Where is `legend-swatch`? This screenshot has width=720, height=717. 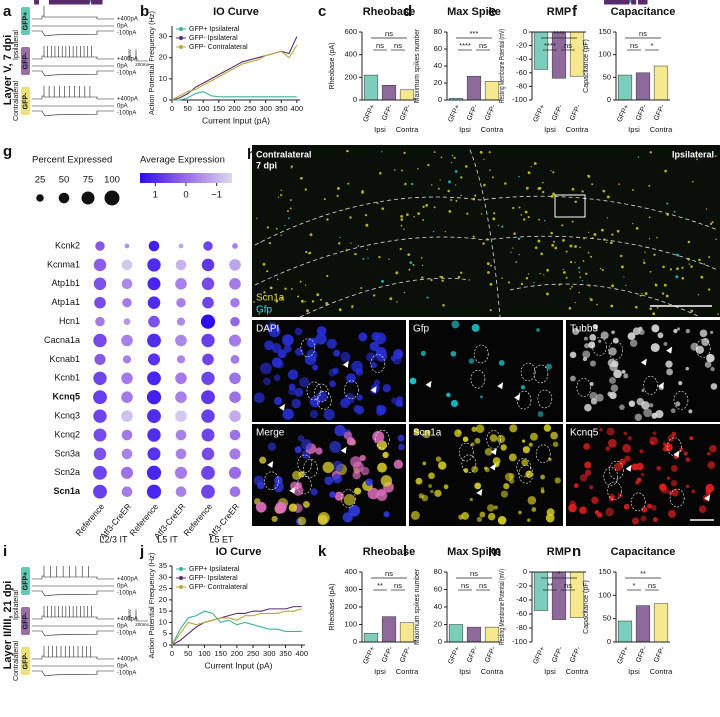
legend-swatch is located at coordinates (181, 29).